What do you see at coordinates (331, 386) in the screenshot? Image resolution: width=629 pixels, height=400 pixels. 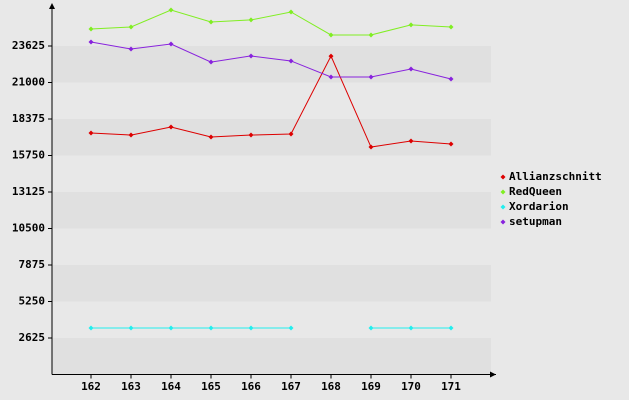 I see `x-tick-label: 168` at bounding box center [331, 386].